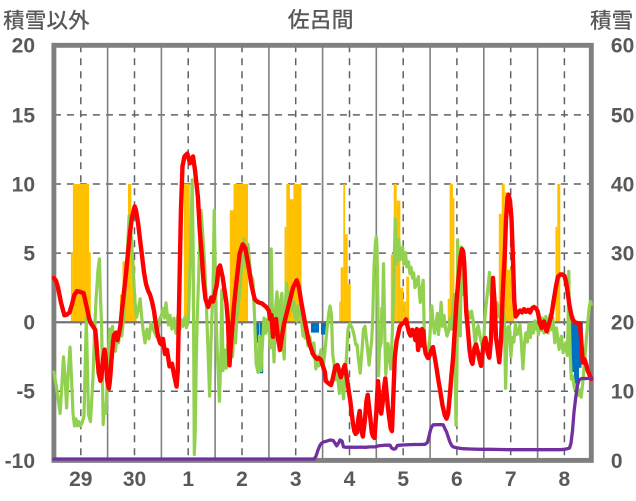 This screenshot has width=636, height=501. Describe the element at coordinates (296, 479) in the screenshot. I see `svg-text: 3` at that location.